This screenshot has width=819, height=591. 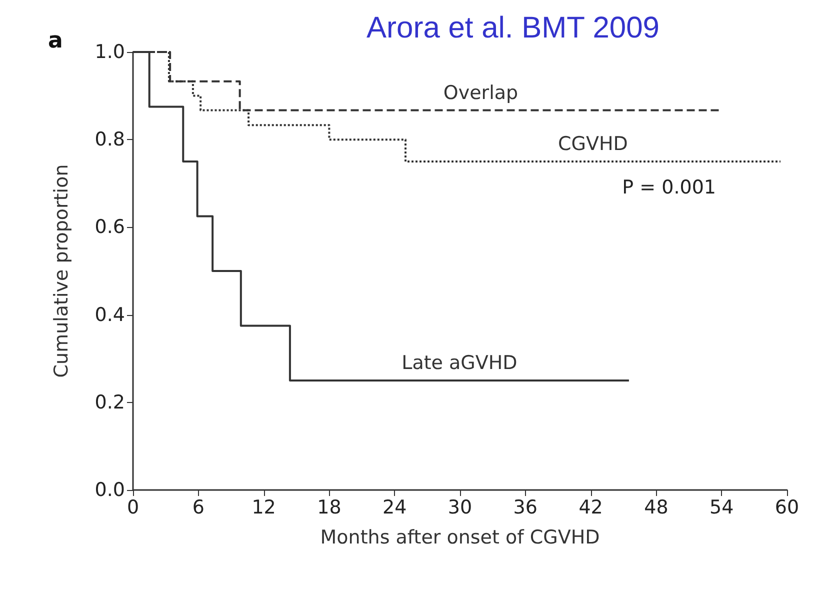 What do you see at coordinates (525, 507) in the screenshot?
I see `x-tick-label: 36` at bounding box center [525, 507].